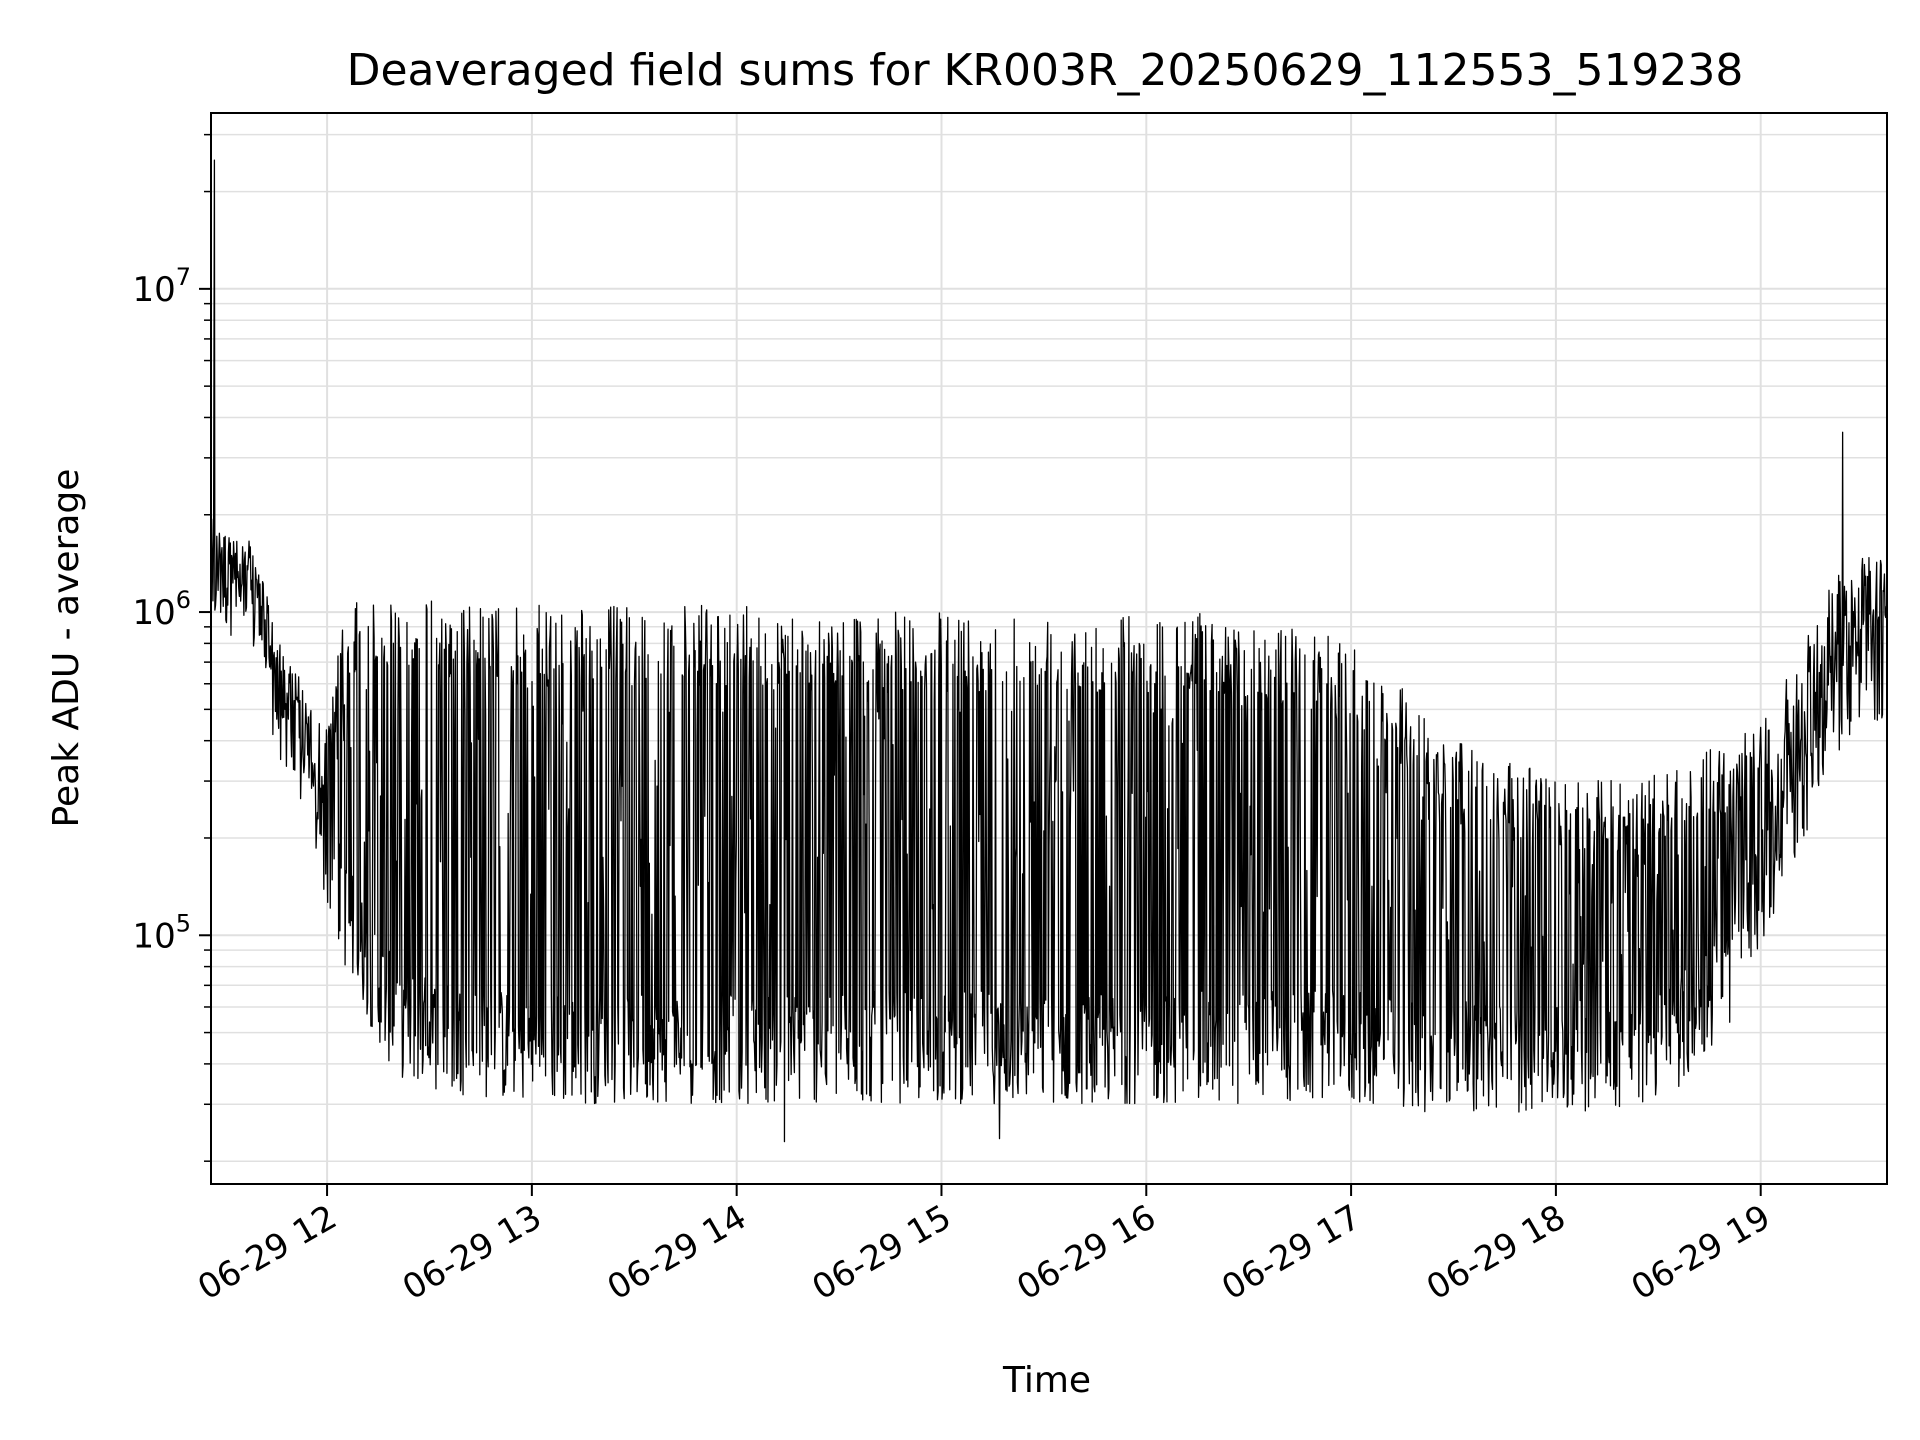 The width and height of the screenshot is (1920, 1440). What do you see at coordinates (1046, 1380) in the screenshot?
I see `x-axis-label: Time` at bounding box center [1046, 1380].